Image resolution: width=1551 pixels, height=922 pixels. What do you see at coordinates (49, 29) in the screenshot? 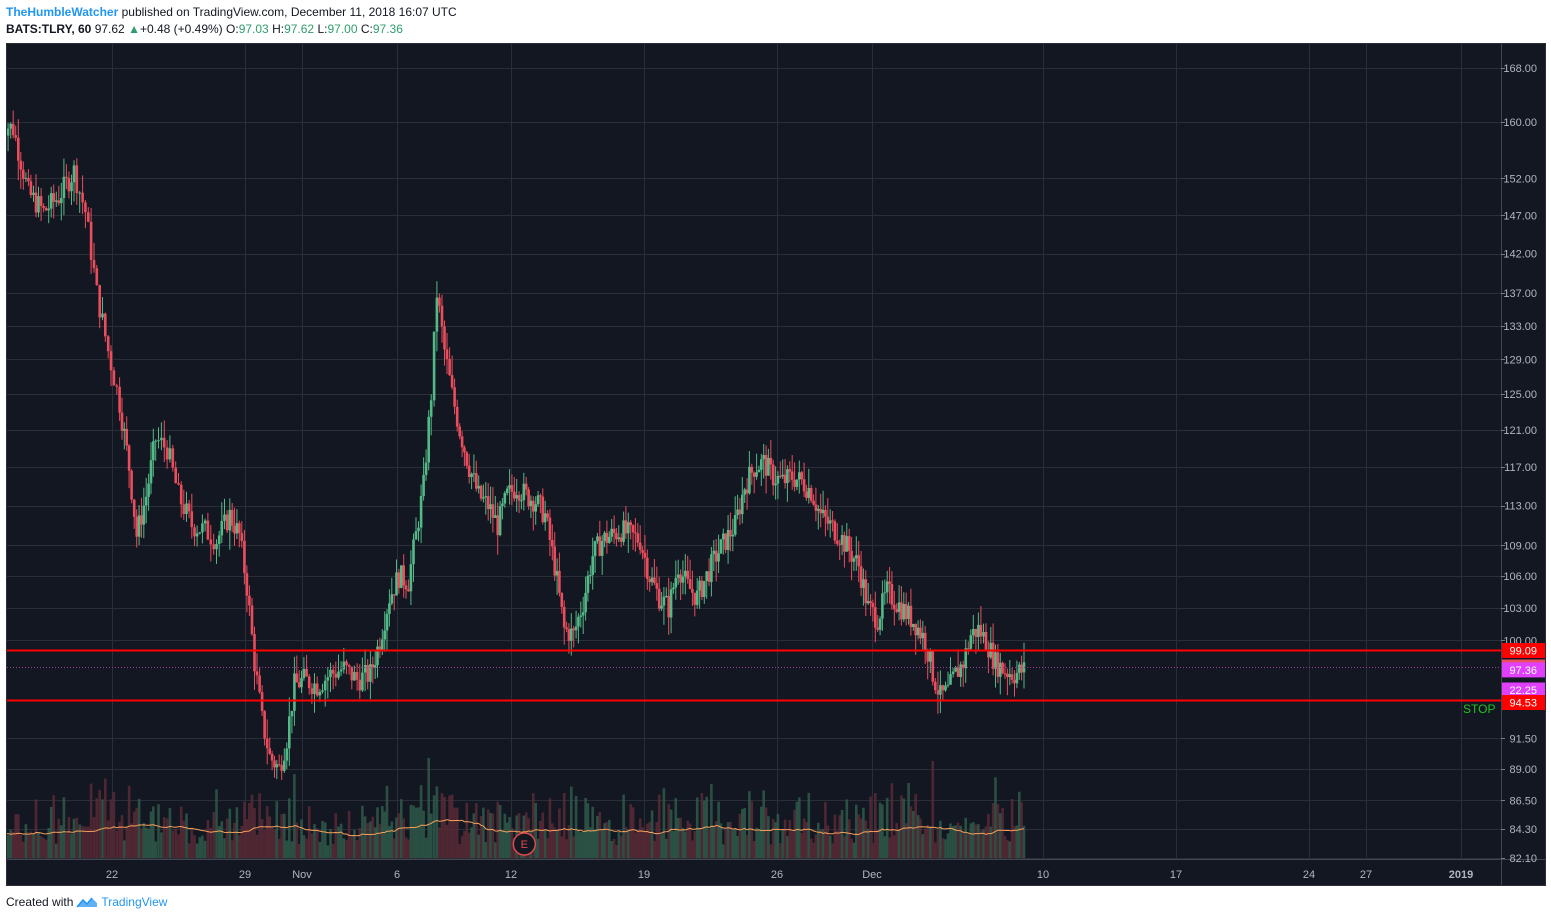
I see `symbol-label: BATS:TLRY, 60` at bounding box center [49, 29].